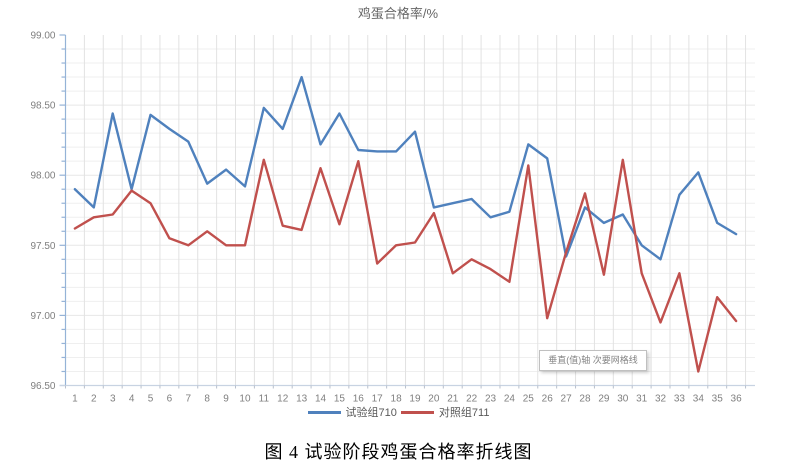 The image size is (797, 475). I want to click on svg-text: 34, so click(699, 399).